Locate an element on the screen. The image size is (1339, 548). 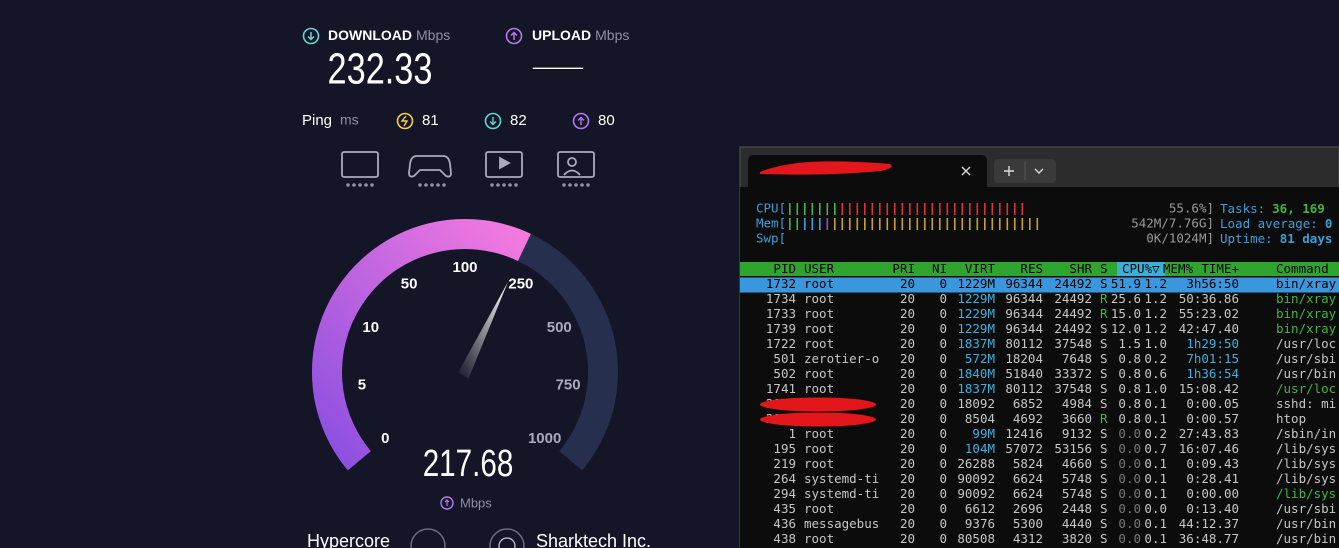
cell: 0:09.43 is located at coordinates (1212, 463).